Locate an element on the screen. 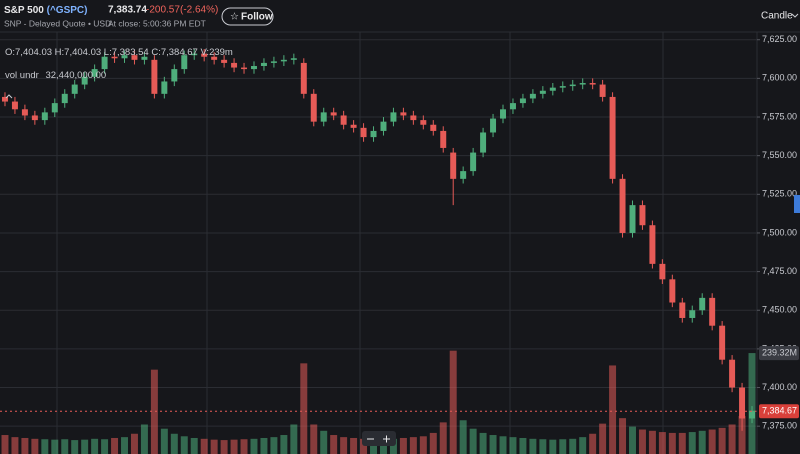 Image resolution: width=800 pixels, height=454 pixels. legend-high: H:7,404.03 is located at coordinates (78, 52).